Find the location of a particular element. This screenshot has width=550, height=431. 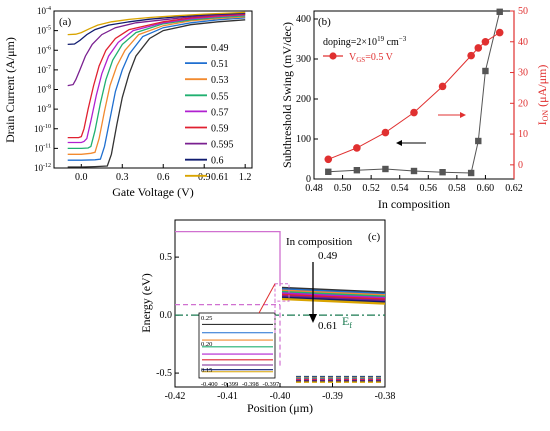

y-tick-label: 10⁻¹² is located at coordinates (42, 168).